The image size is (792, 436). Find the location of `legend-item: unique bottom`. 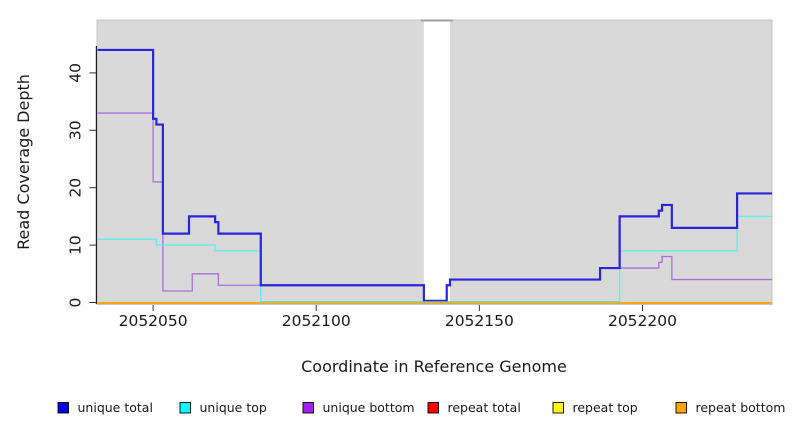

legend-item: unique bottom is located at coordinates (358, 407).